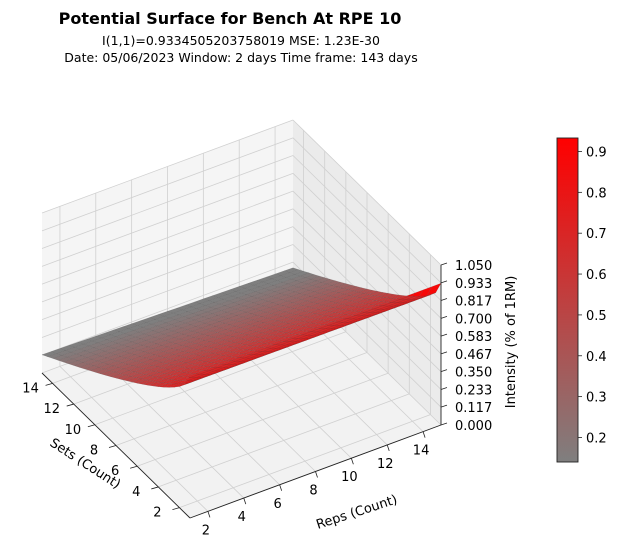  What do you see at coordinates (30, 388) in the screenshot?
I see `x-tick-label: 14` at bounding box center [30, 388].